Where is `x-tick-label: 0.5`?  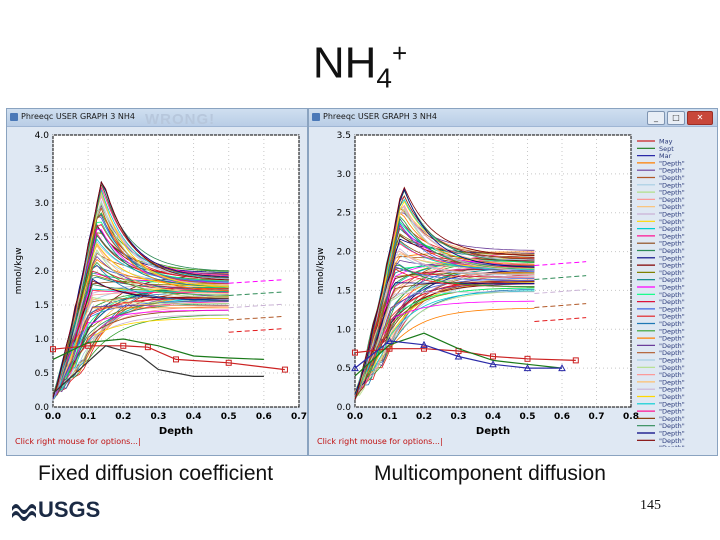
x-tick-label: 0.5 is located at coordinates (229, 417).